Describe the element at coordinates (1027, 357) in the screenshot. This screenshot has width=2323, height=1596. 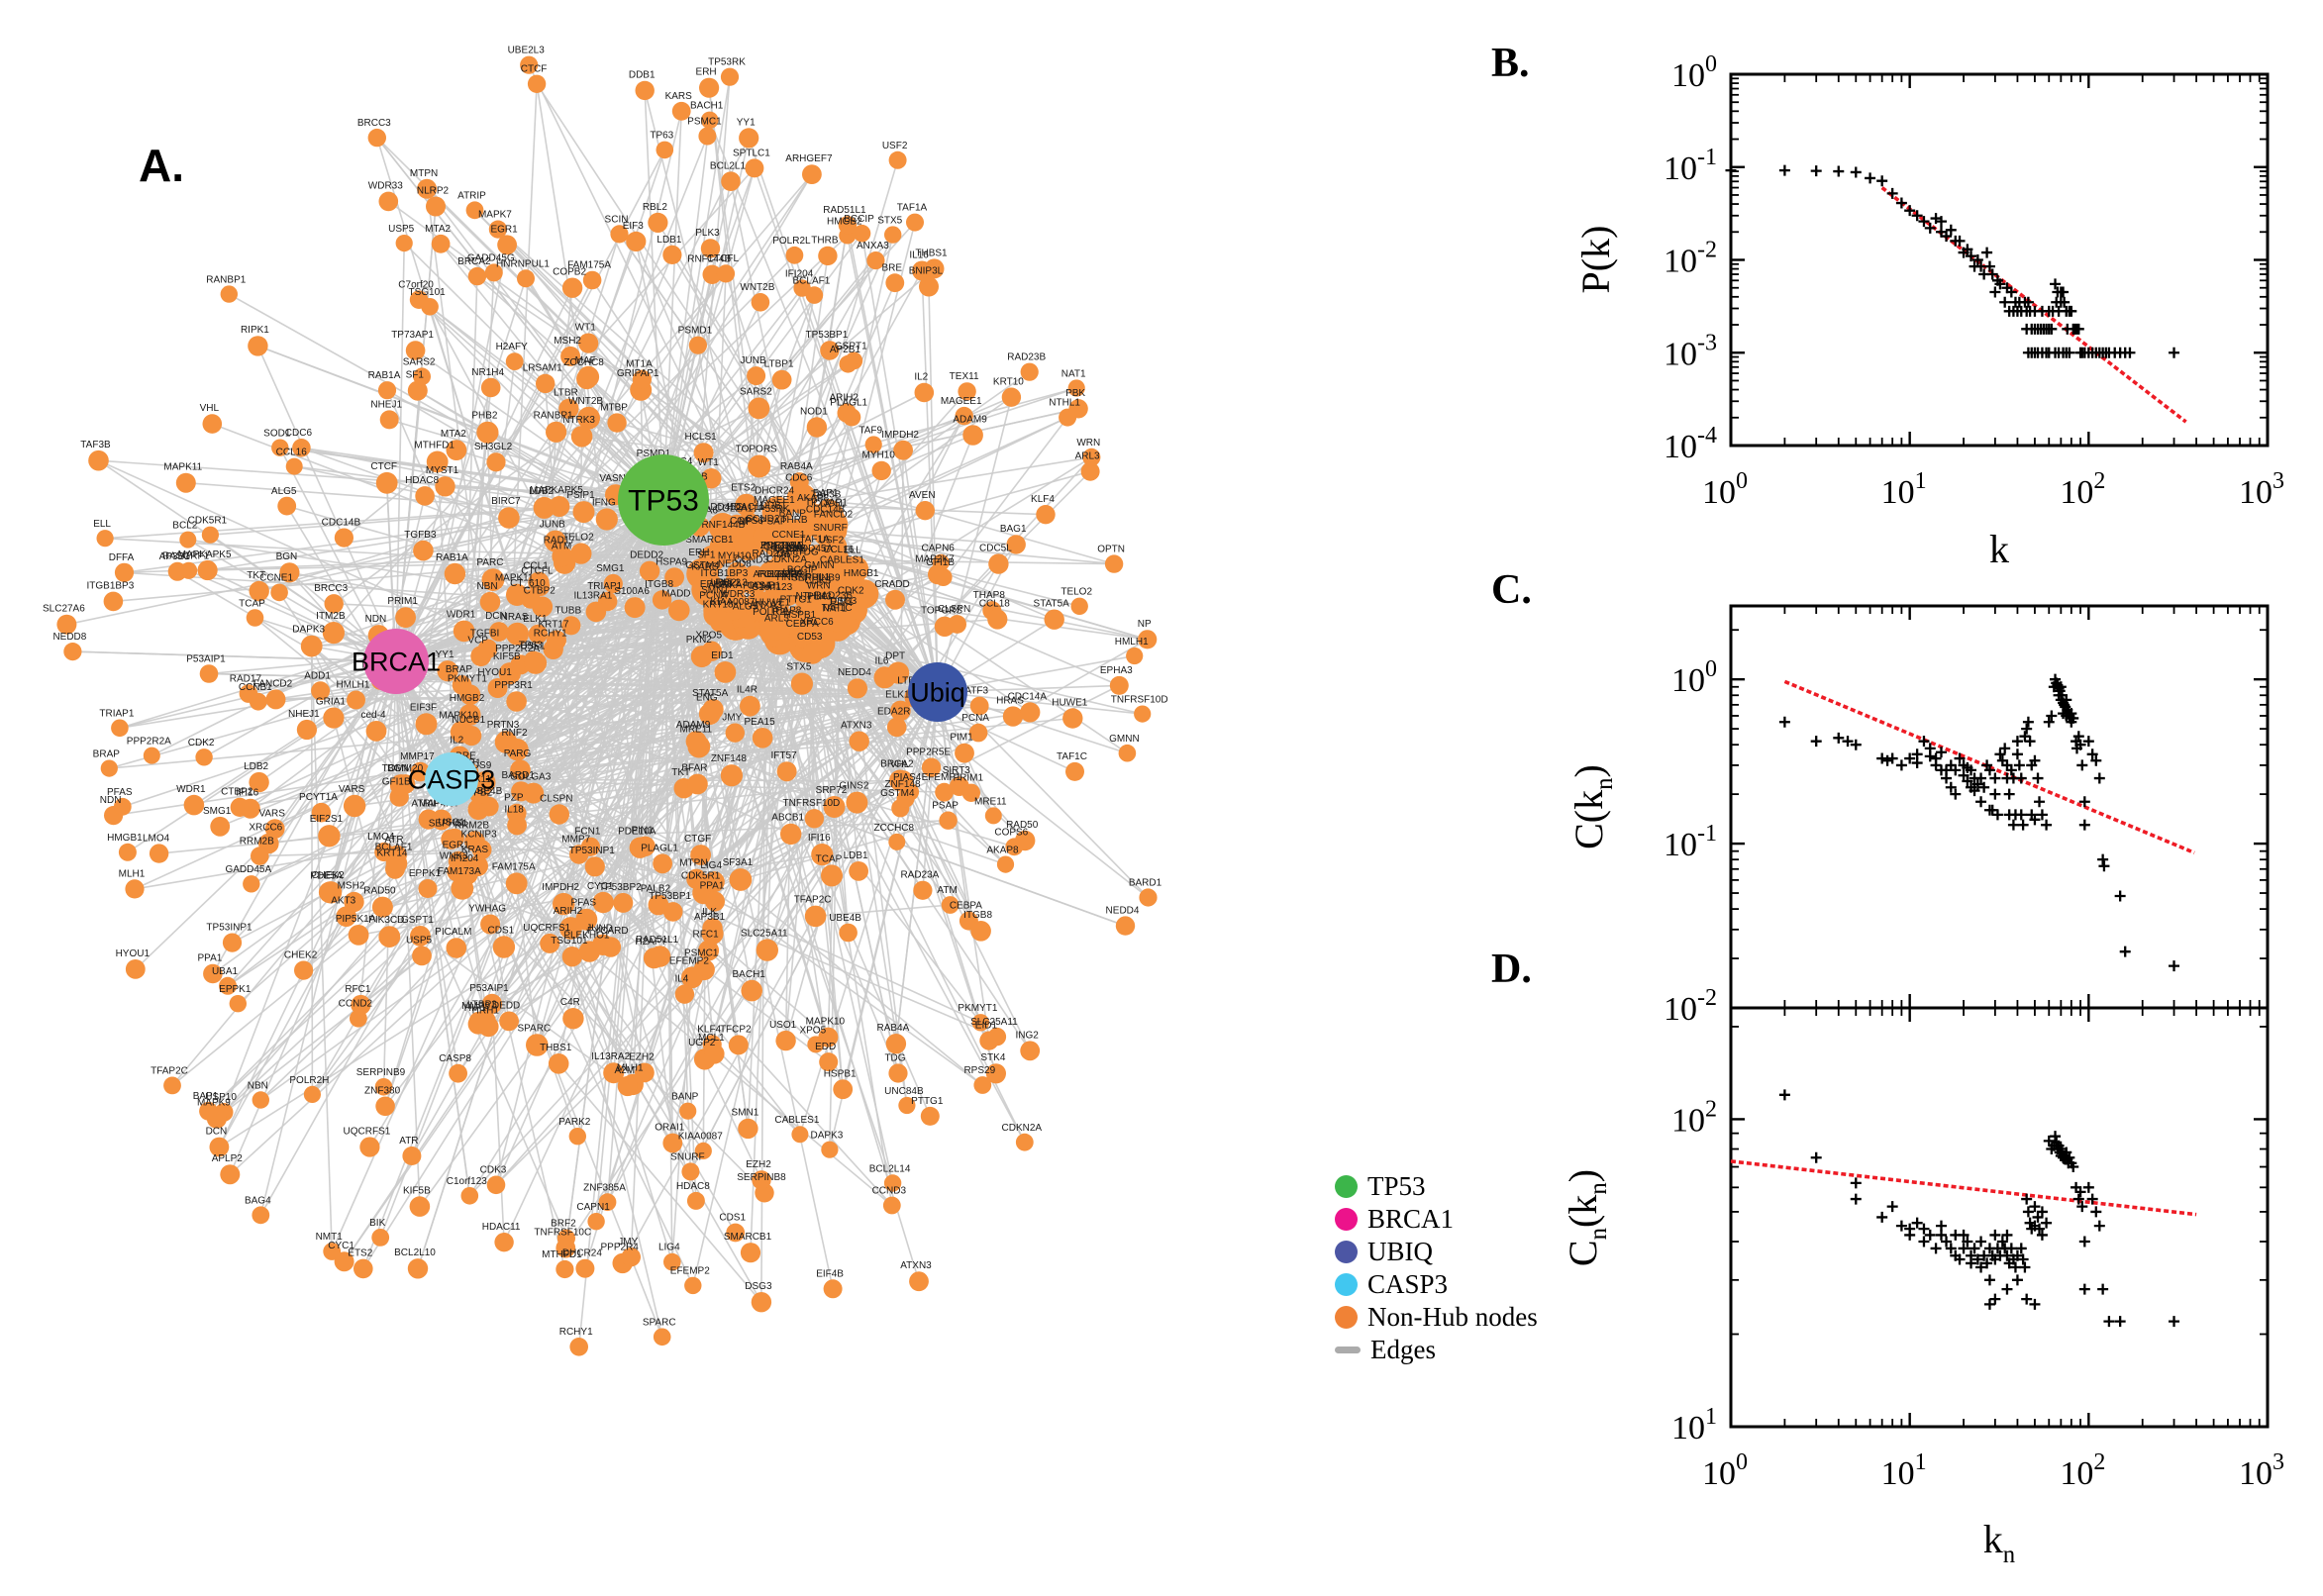
I see `node-label: RAD23B` at that location.